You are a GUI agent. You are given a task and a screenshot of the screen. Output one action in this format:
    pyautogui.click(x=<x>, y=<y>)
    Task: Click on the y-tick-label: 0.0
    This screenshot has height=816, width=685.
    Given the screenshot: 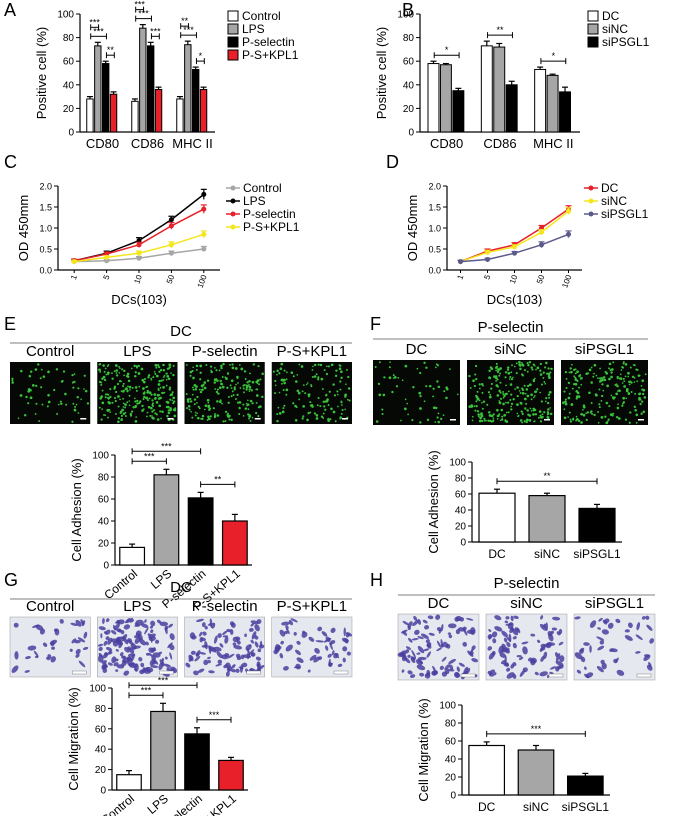 What is the action you would take?
    pyautogui.click(x=45, y=271)
    